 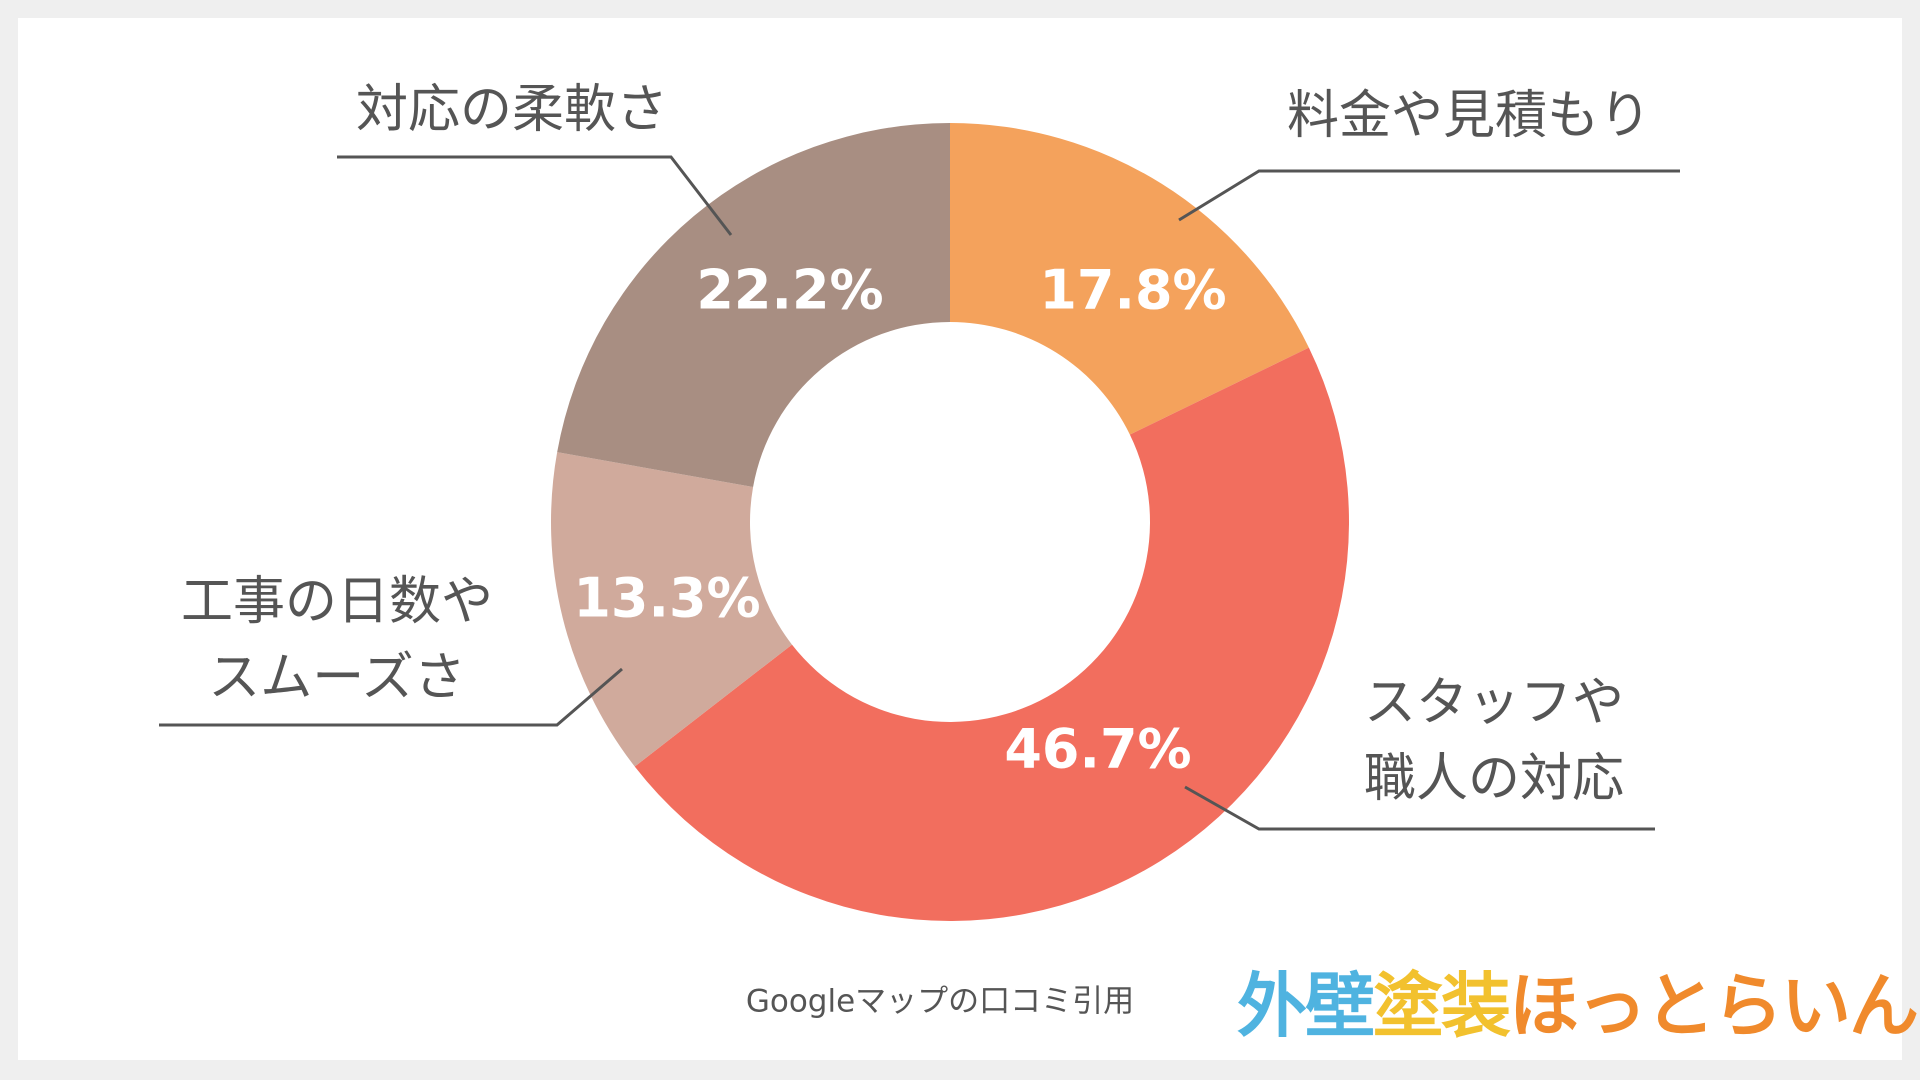 I want to click on logo-part: 外壁, so click(x=1306, y=1006).